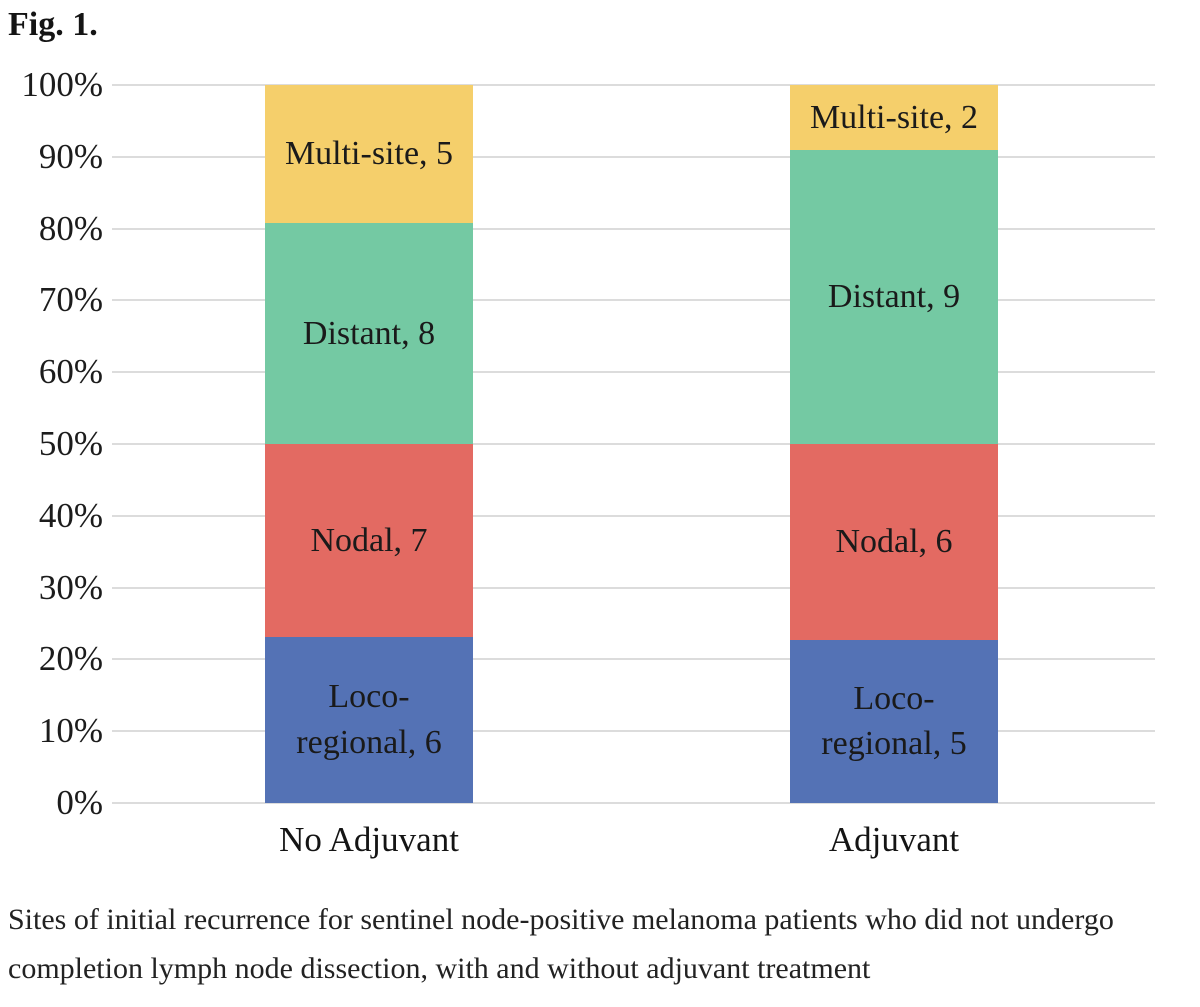 The image size is (1200, 1007). What do you see at coordinates (70, 587) in the screenshot?
I see `y-tick-label: 30%` at bounding box center [70, 587].